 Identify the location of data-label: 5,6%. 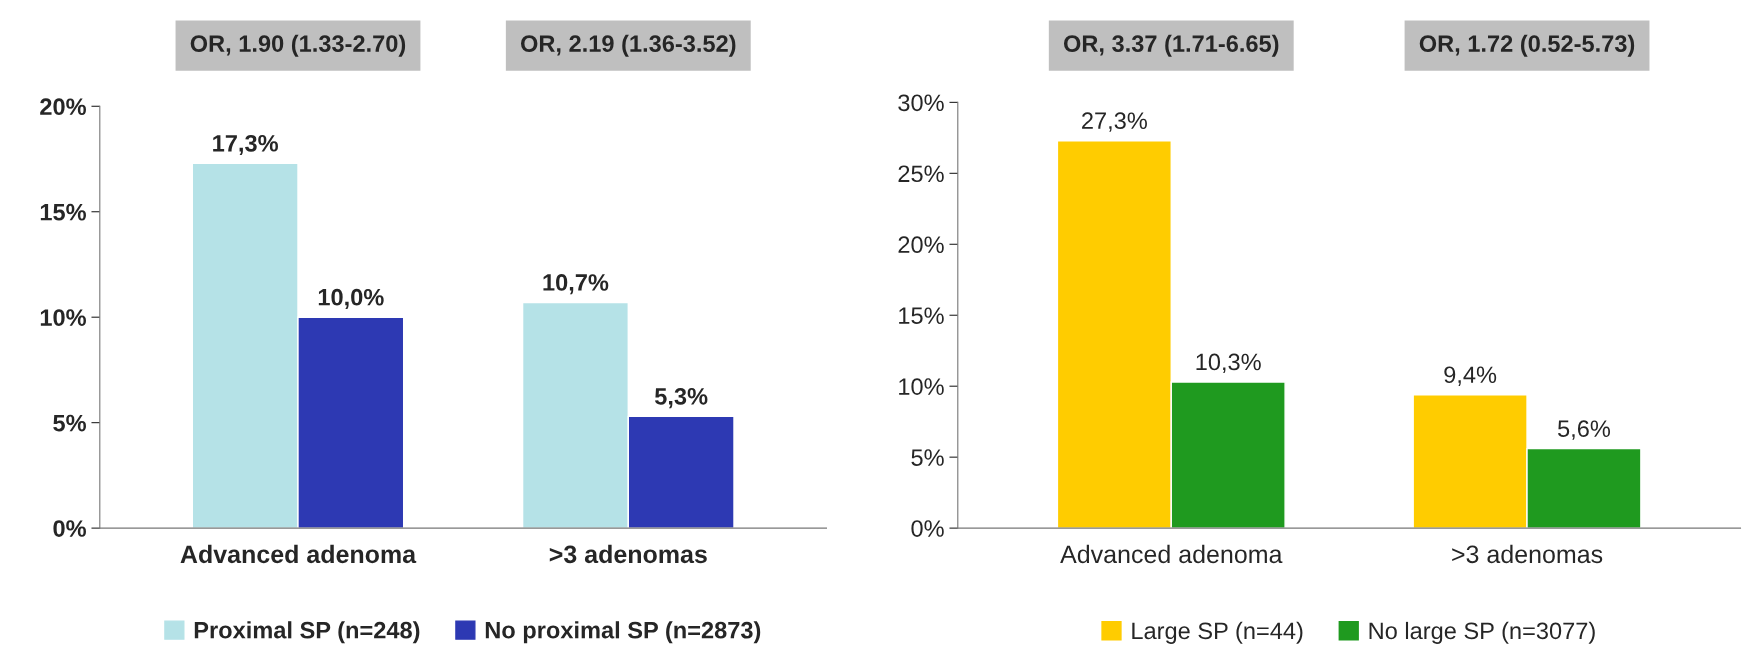
(1584, 430).